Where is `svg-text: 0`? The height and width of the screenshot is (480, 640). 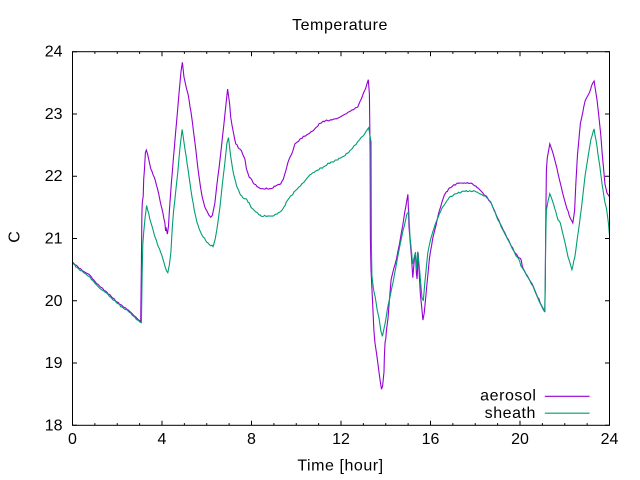
svg-text: 0 is located at coordinates (72, 439).